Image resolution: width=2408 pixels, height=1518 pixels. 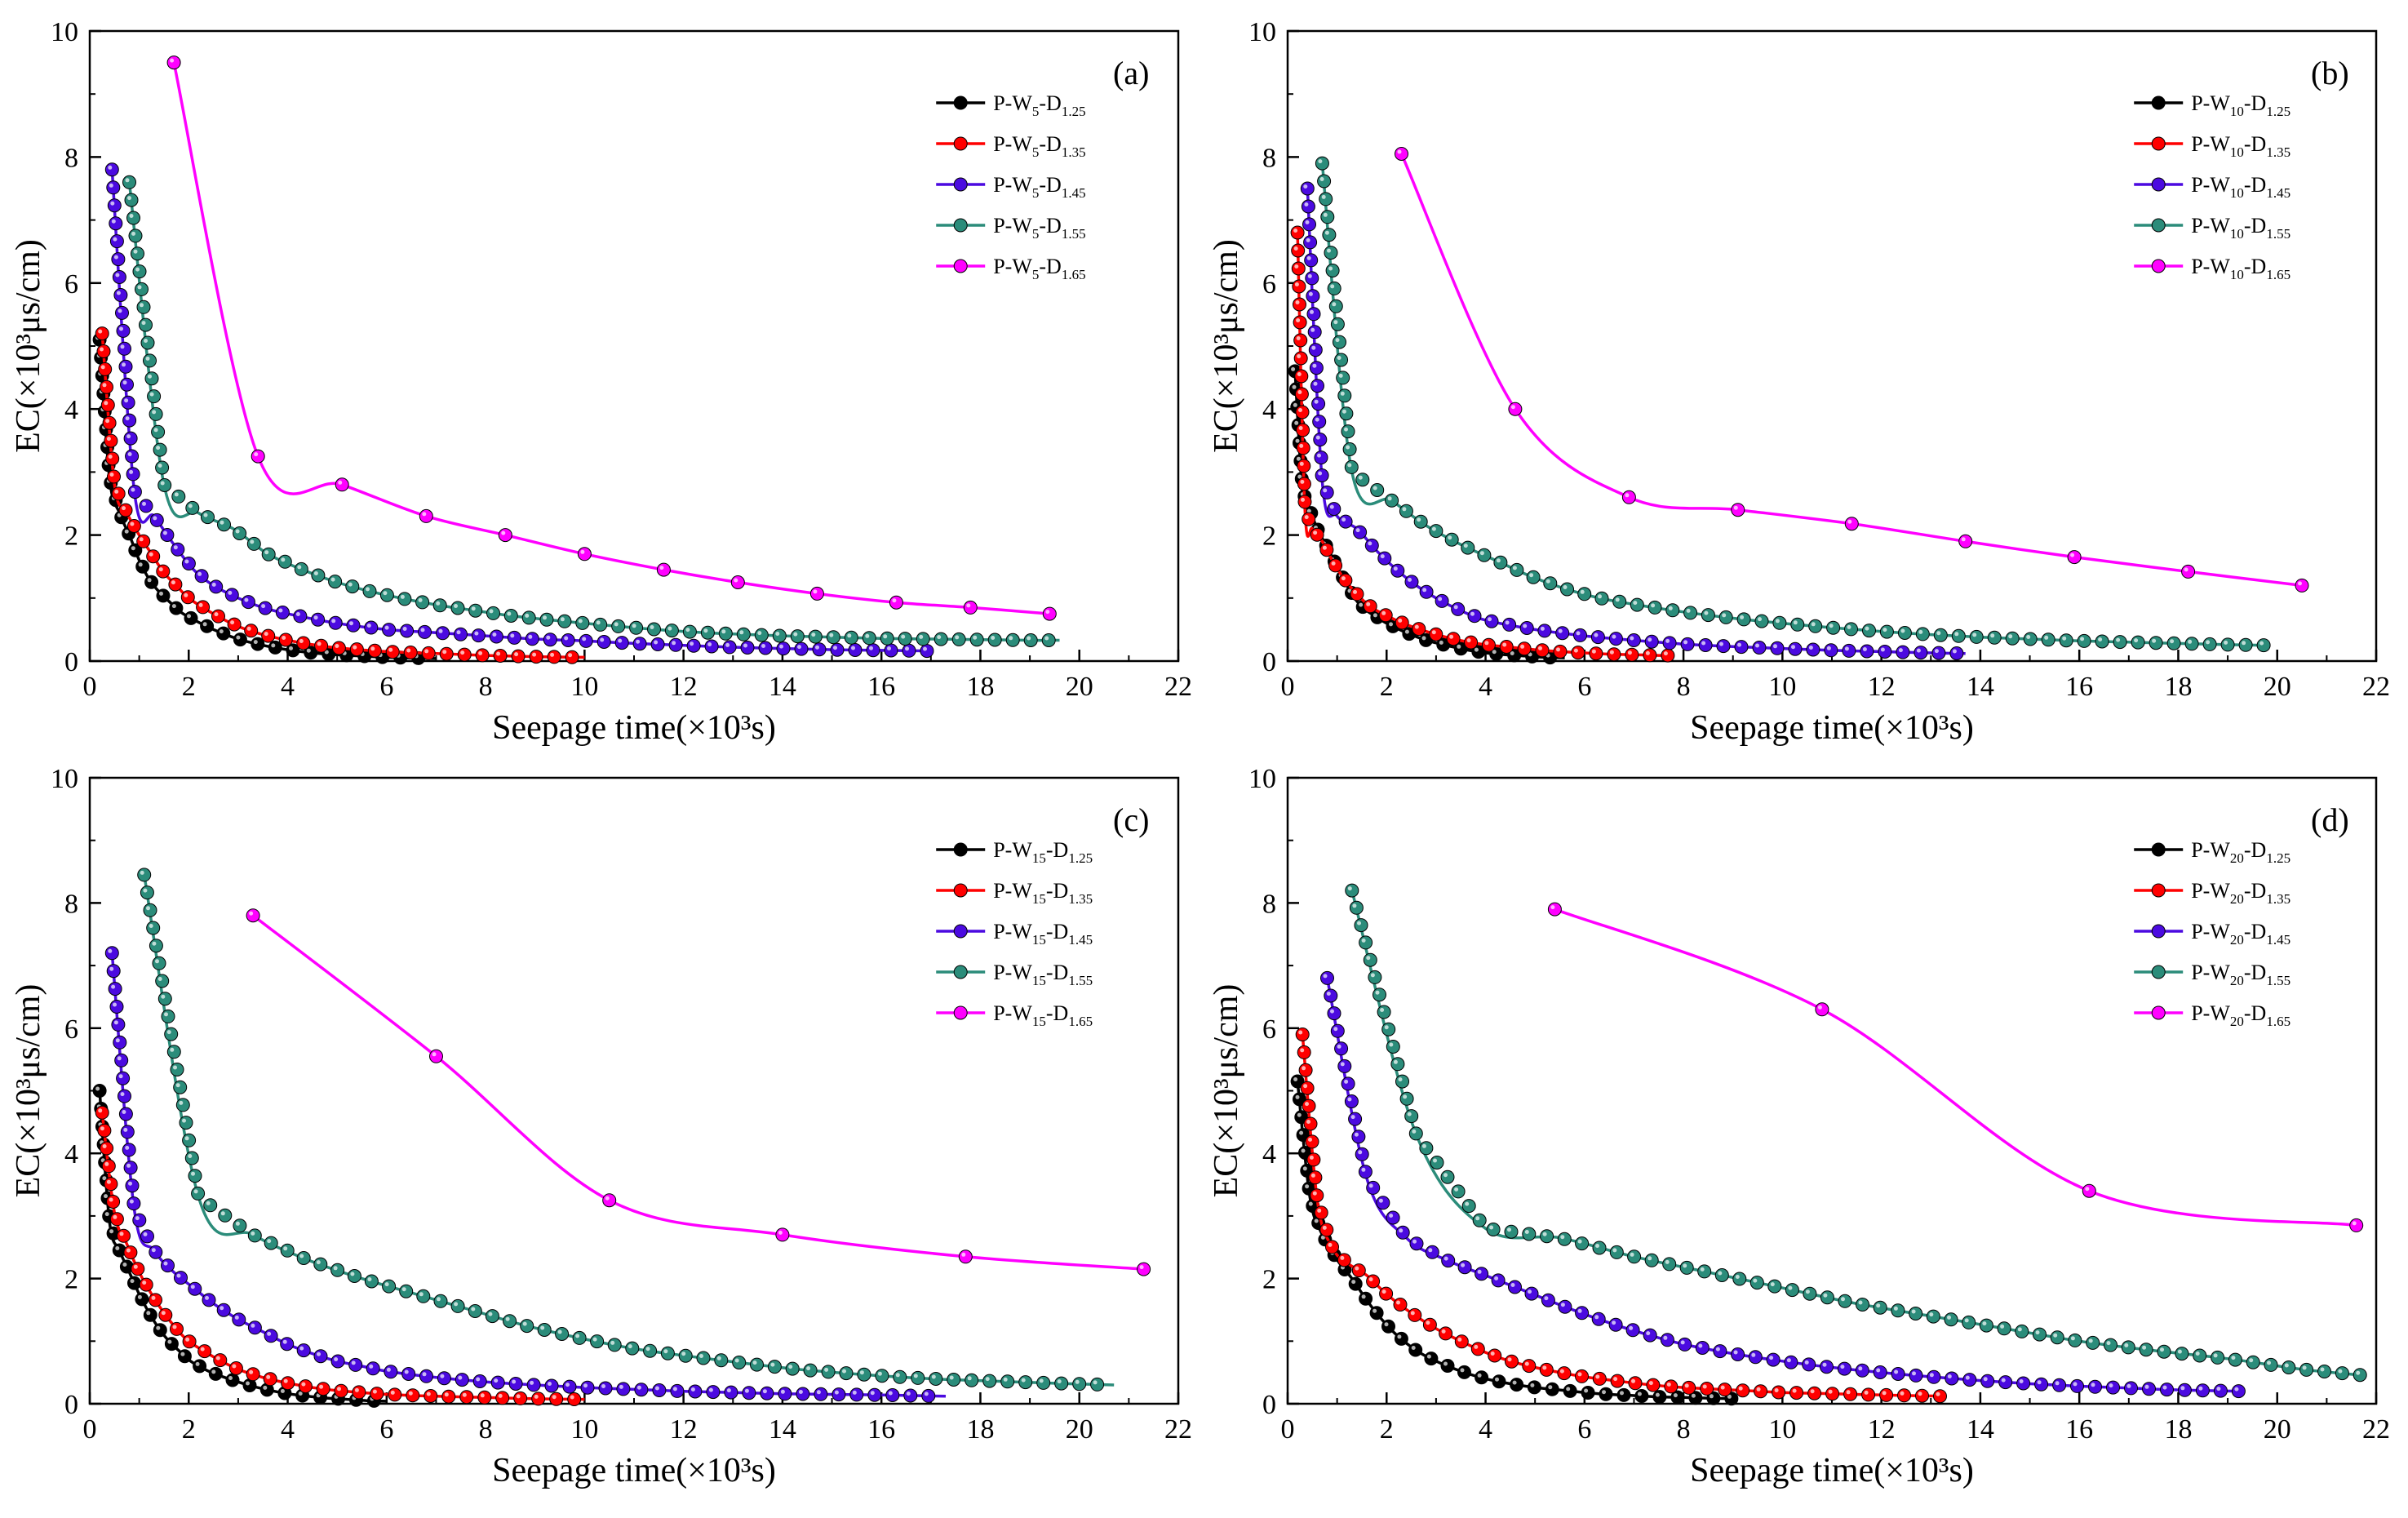 I want to click on legend-subscript: 15, so click(x=1039, y=981).